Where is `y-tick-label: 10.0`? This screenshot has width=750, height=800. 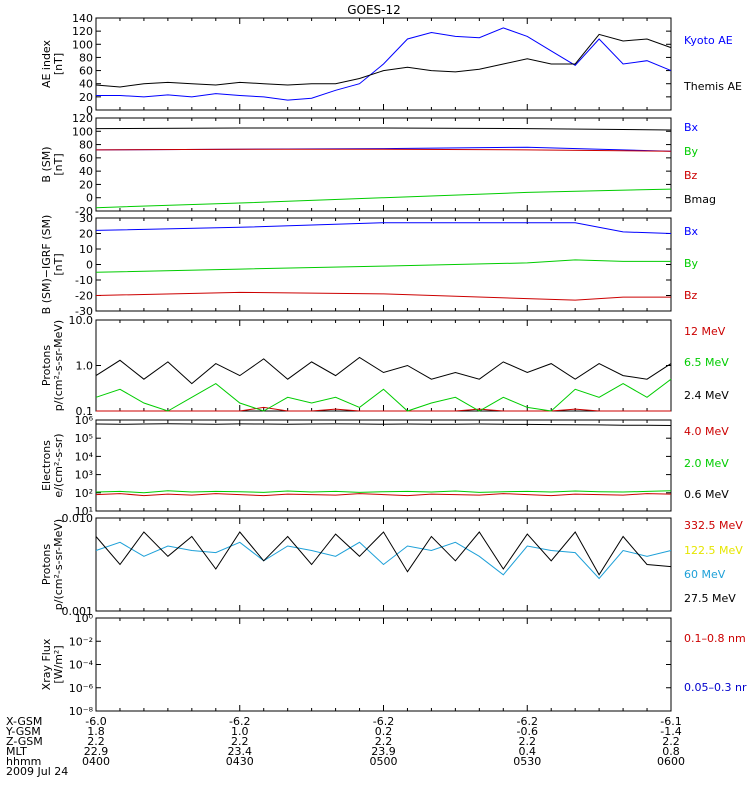
y-tick-label: 10.0 is located at coordinates (81, 320).